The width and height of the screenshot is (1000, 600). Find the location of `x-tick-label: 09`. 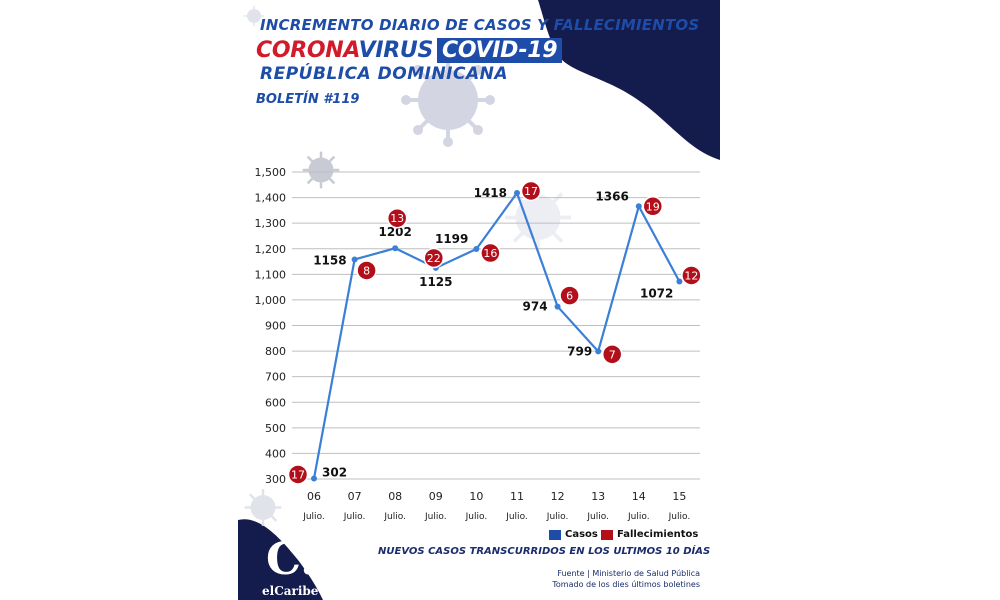

x-tick-label: 09 is located at coordinates (436, 496).